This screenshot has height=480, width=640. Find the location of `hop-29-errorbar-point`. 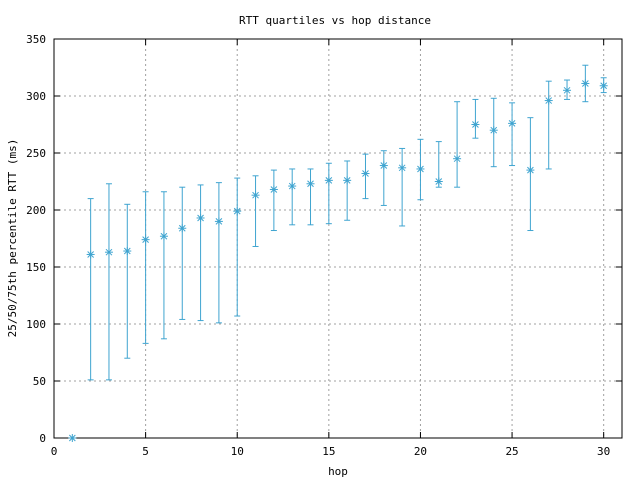

hop-29-errorbar-point is located at coordinates (585, 83).